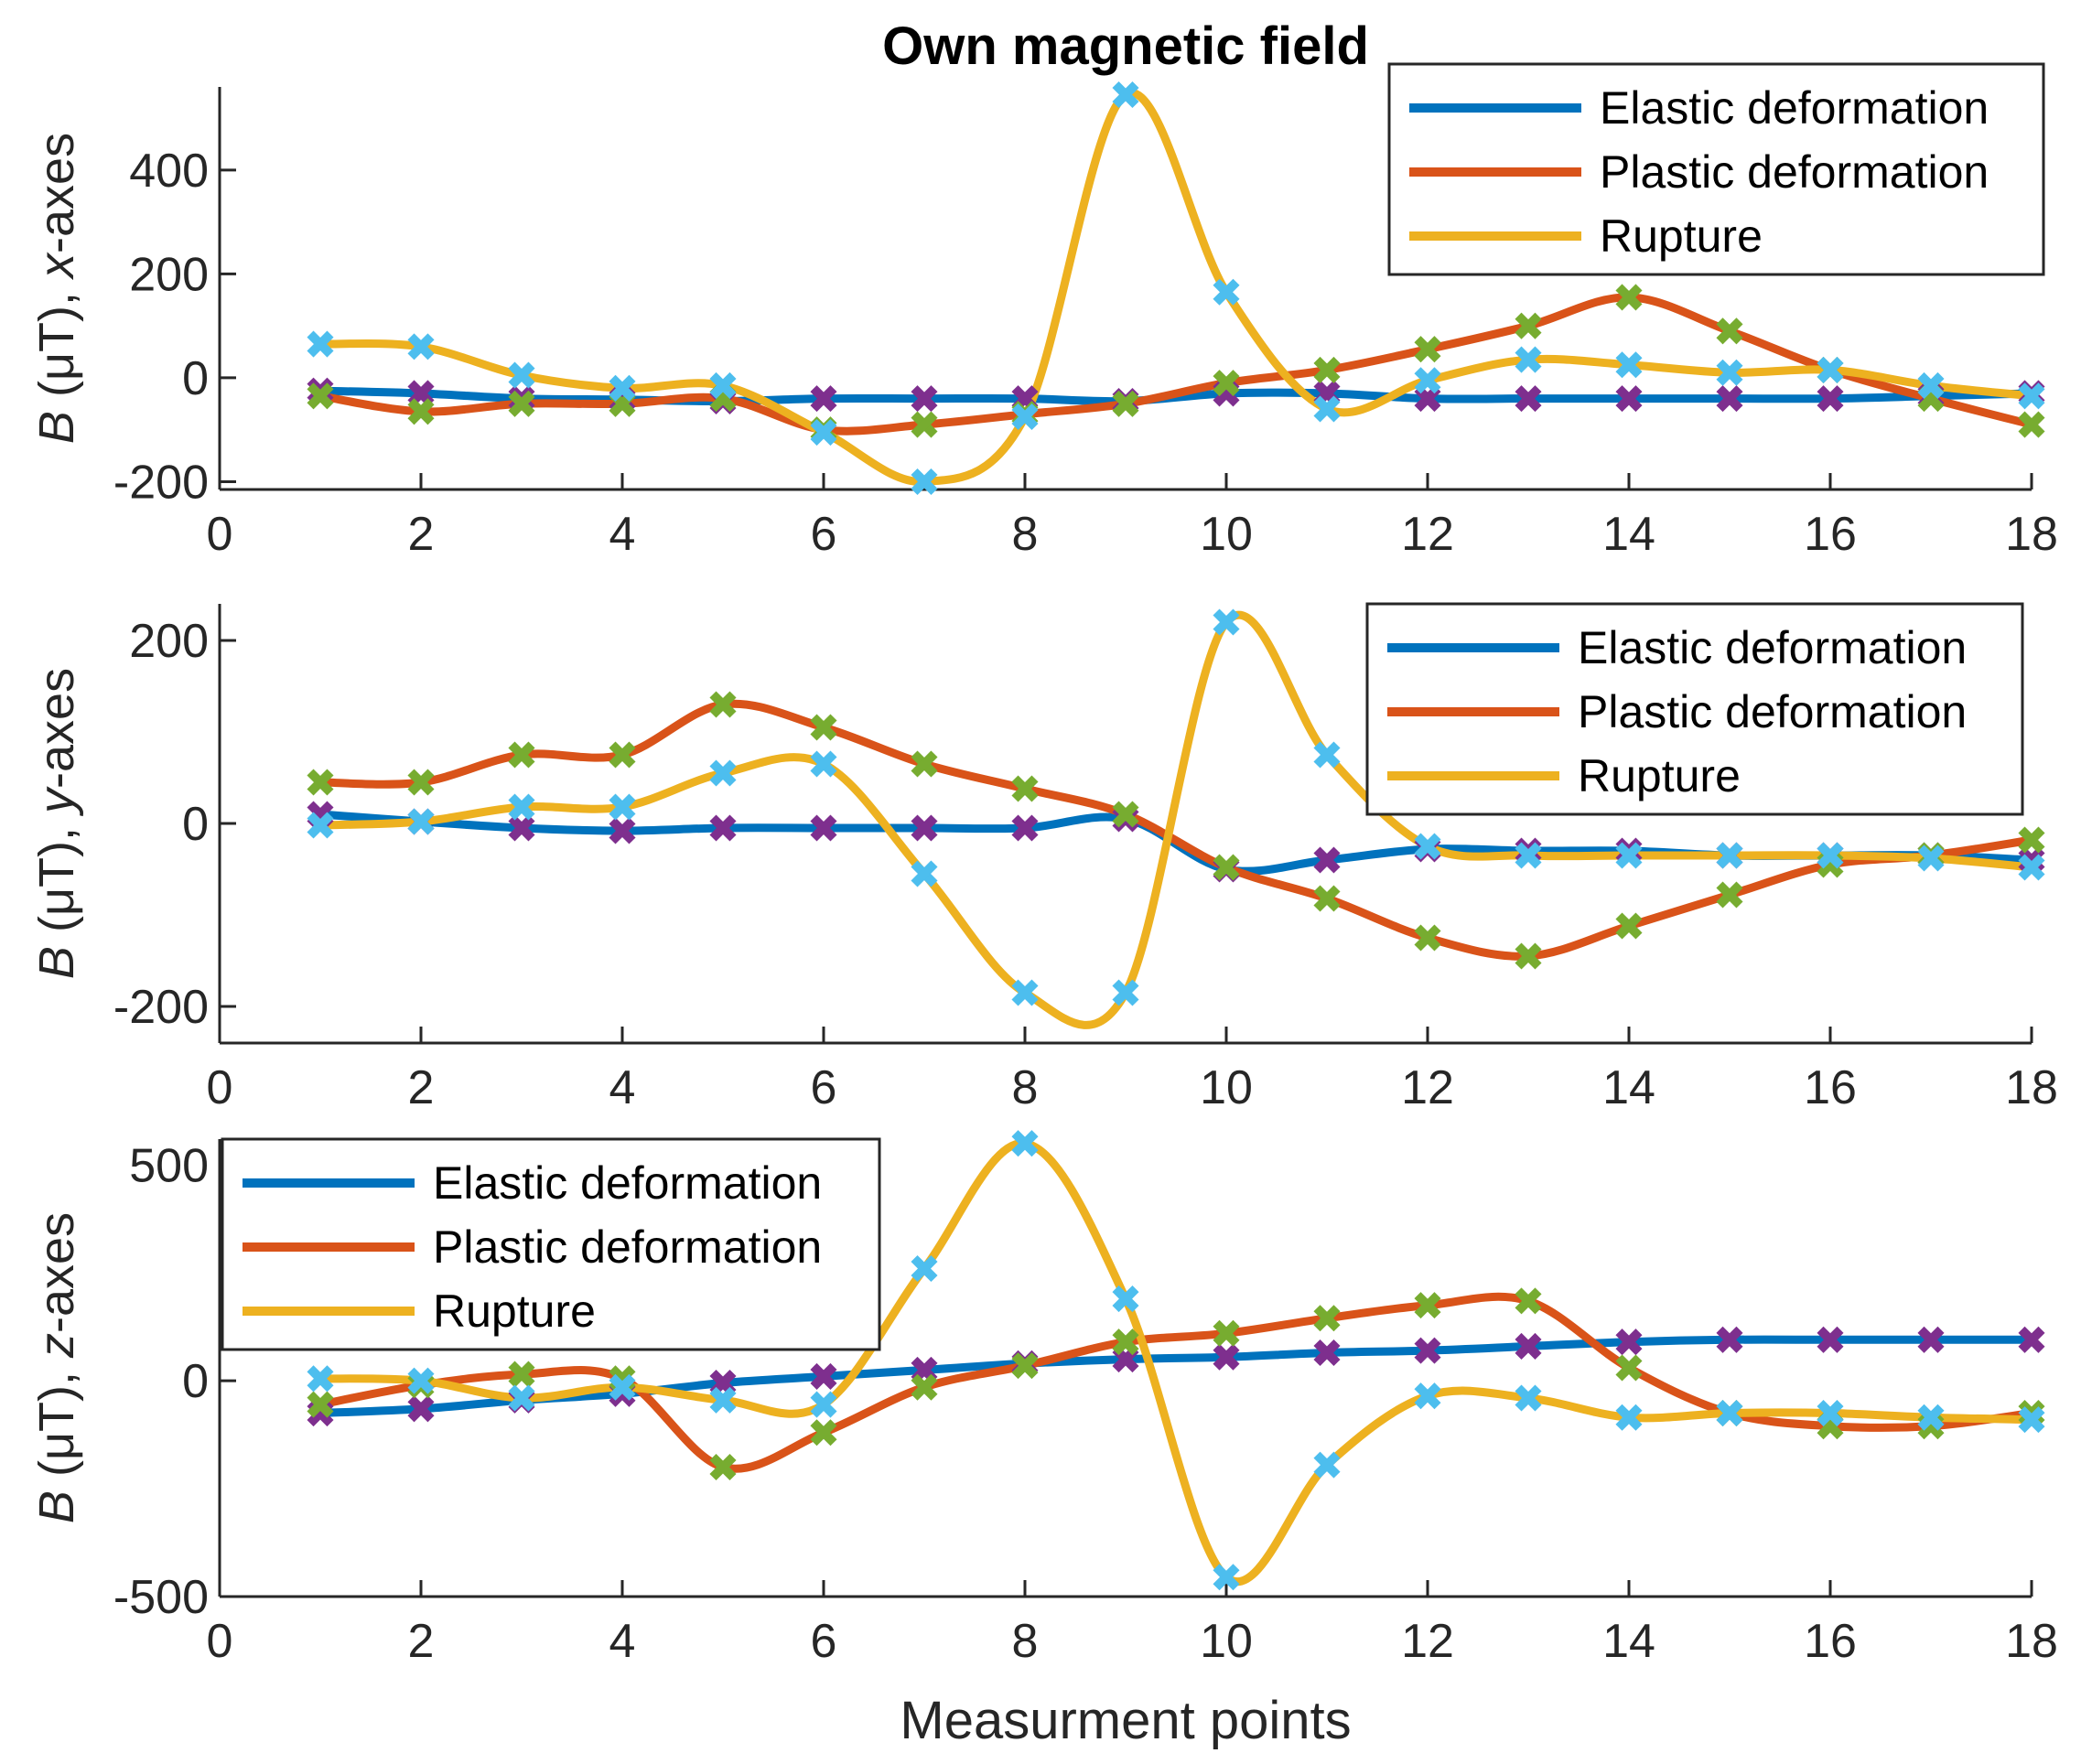 The height and width of the screenshot is (1764, 2081). Describe the element at coordinates (1427, 1087) in the screenshot. I see `x-tick-label: 12` at that location.